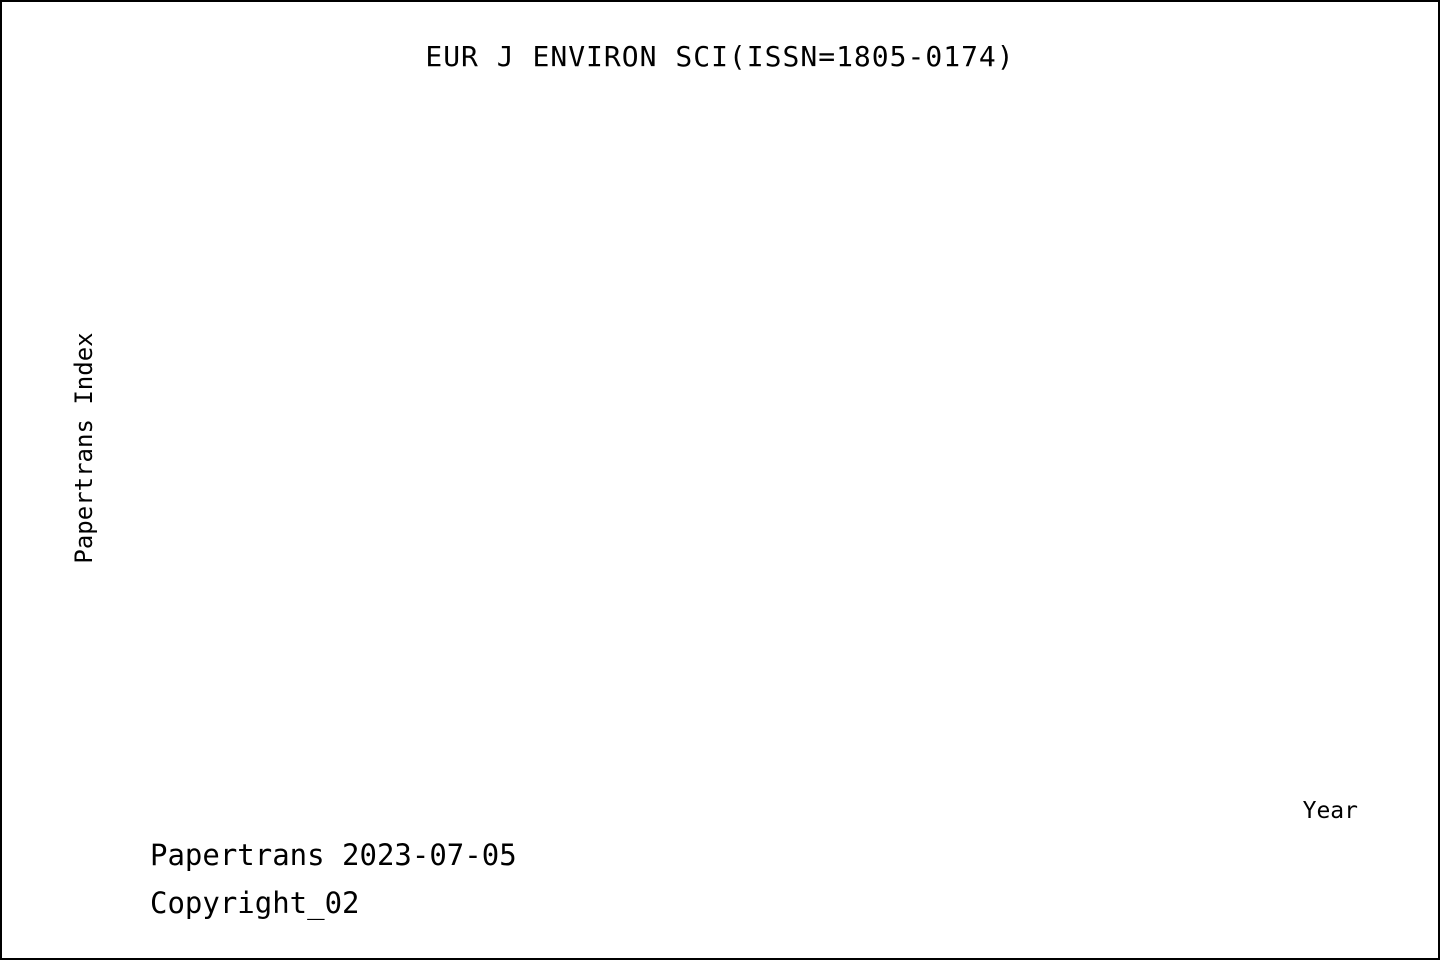  What do you see at coordinates (84, 448) in the screenshot?
I see `y-axis-label: Papertrans Index` at bounding box center [84, 448].